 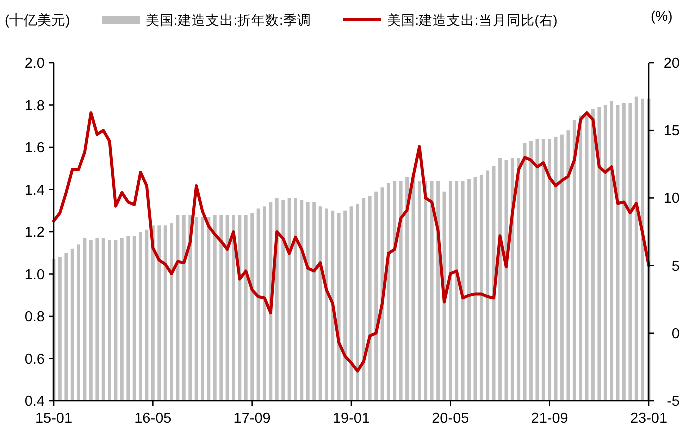 What do you see at coordinates (34, 233) in the screenshot?
I see `y-tick-label: 1.2` at bounding box center [34, 233].